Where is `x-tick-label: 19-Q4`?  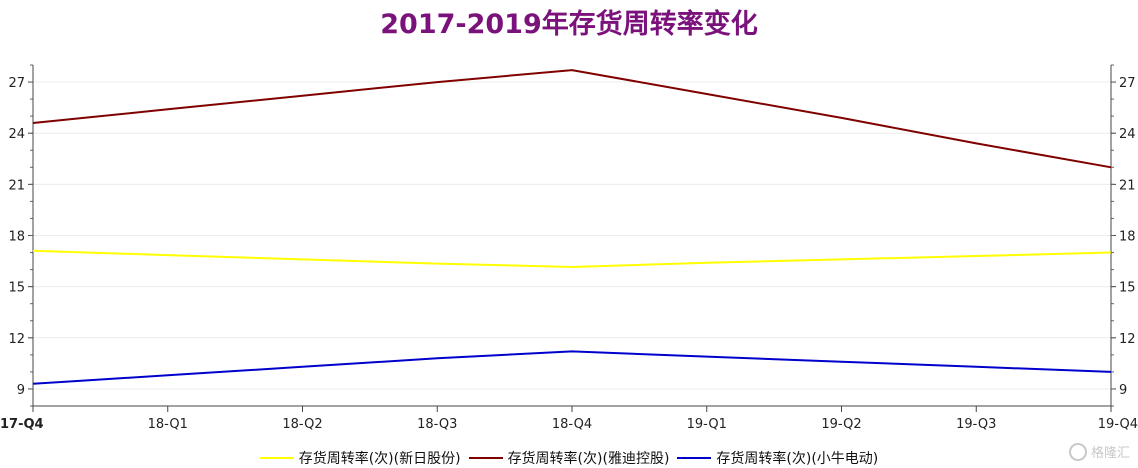
x-tick-label: 19-Q4 is located at coordinates (1118, 424).